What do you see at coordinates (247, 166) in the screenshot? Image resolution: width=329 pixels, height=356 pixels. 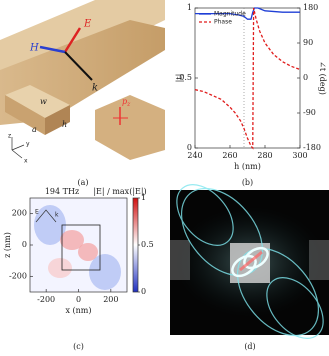 I see `x-axis-label: h (nm)` at bounding box center [247, 166].